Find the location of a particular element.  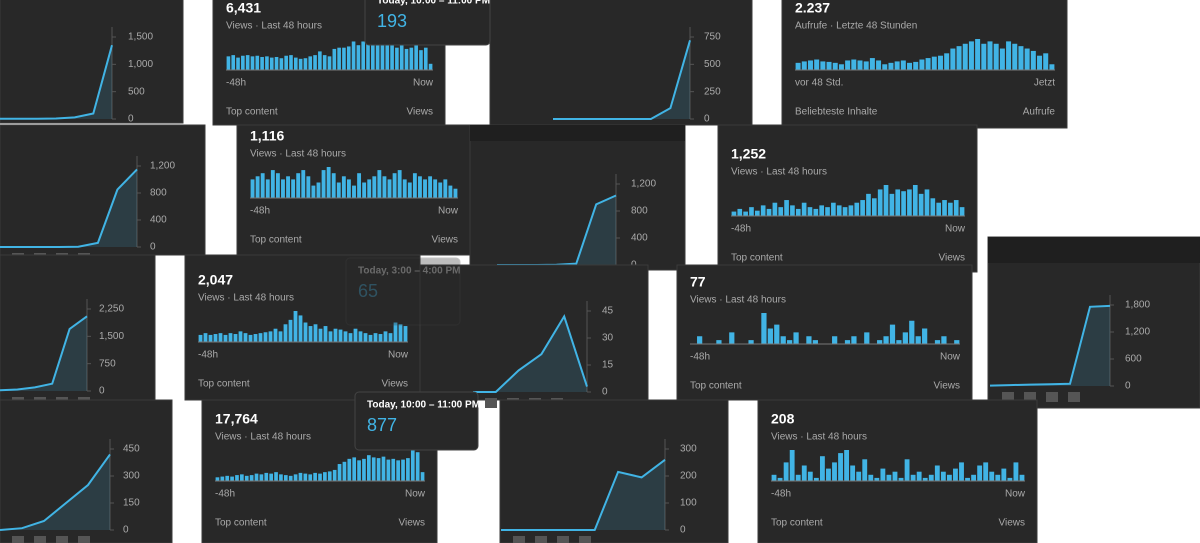

tooltip: Today, 3:00 – 4:00 PM 65 is located at coordinates (403, 291).